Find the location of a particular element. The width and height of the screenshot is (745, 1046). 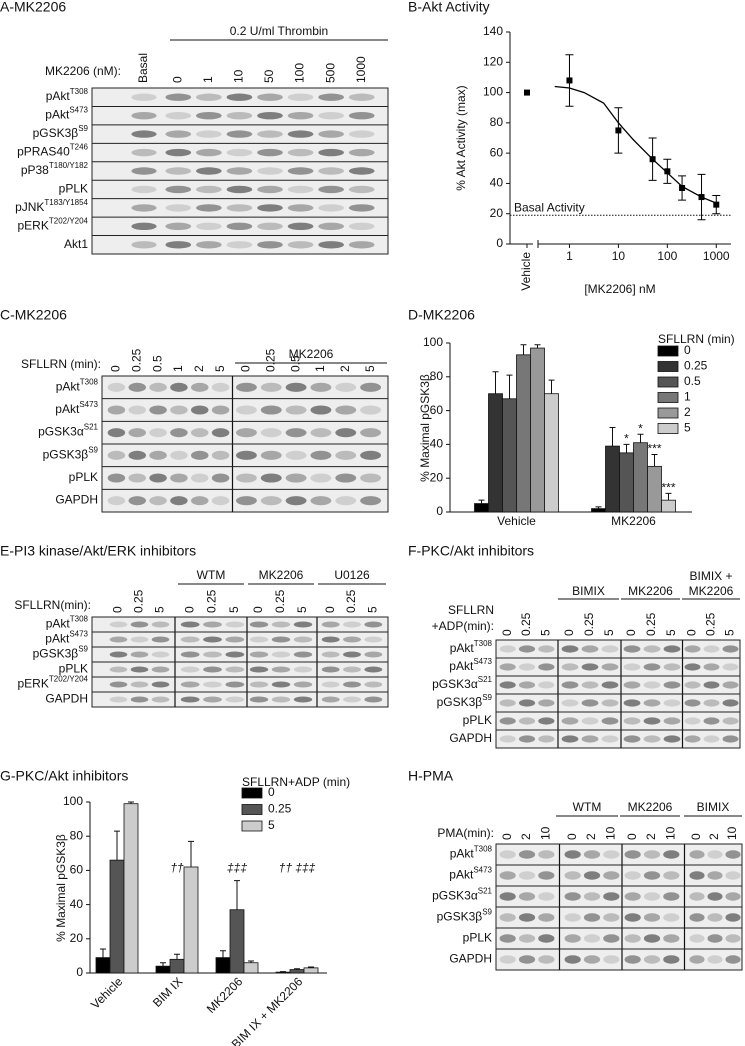

row-name: pPLK is located at coordinates (83, 477).